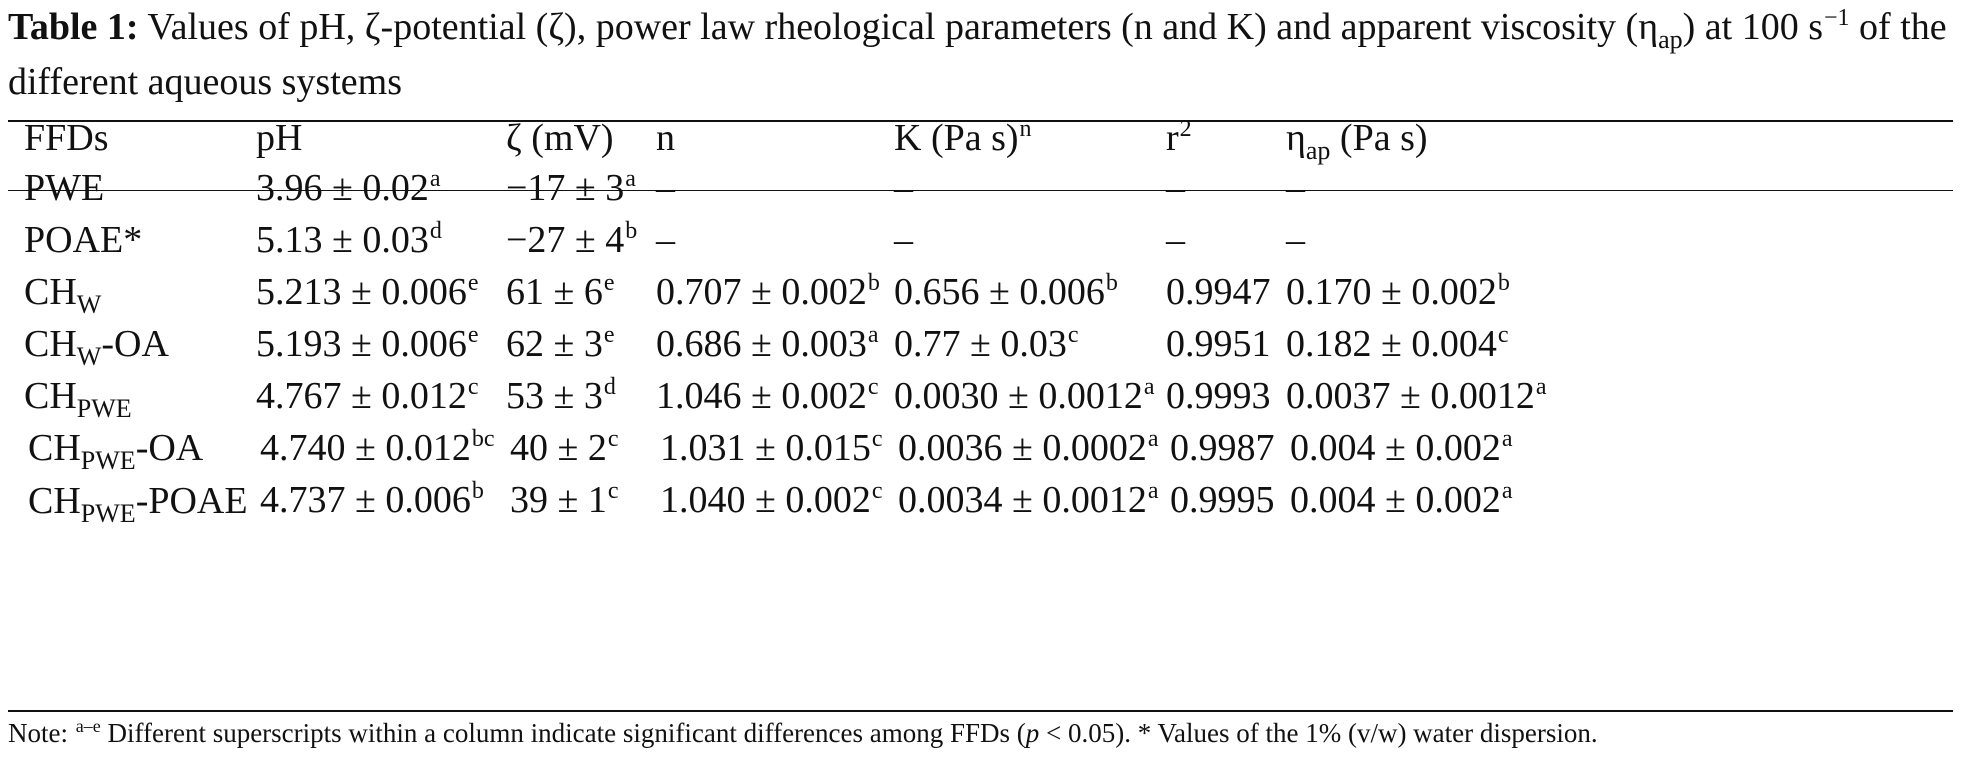  I want to click on cell-eta: 0.004 ± 0.002a, so click(1401, 450).